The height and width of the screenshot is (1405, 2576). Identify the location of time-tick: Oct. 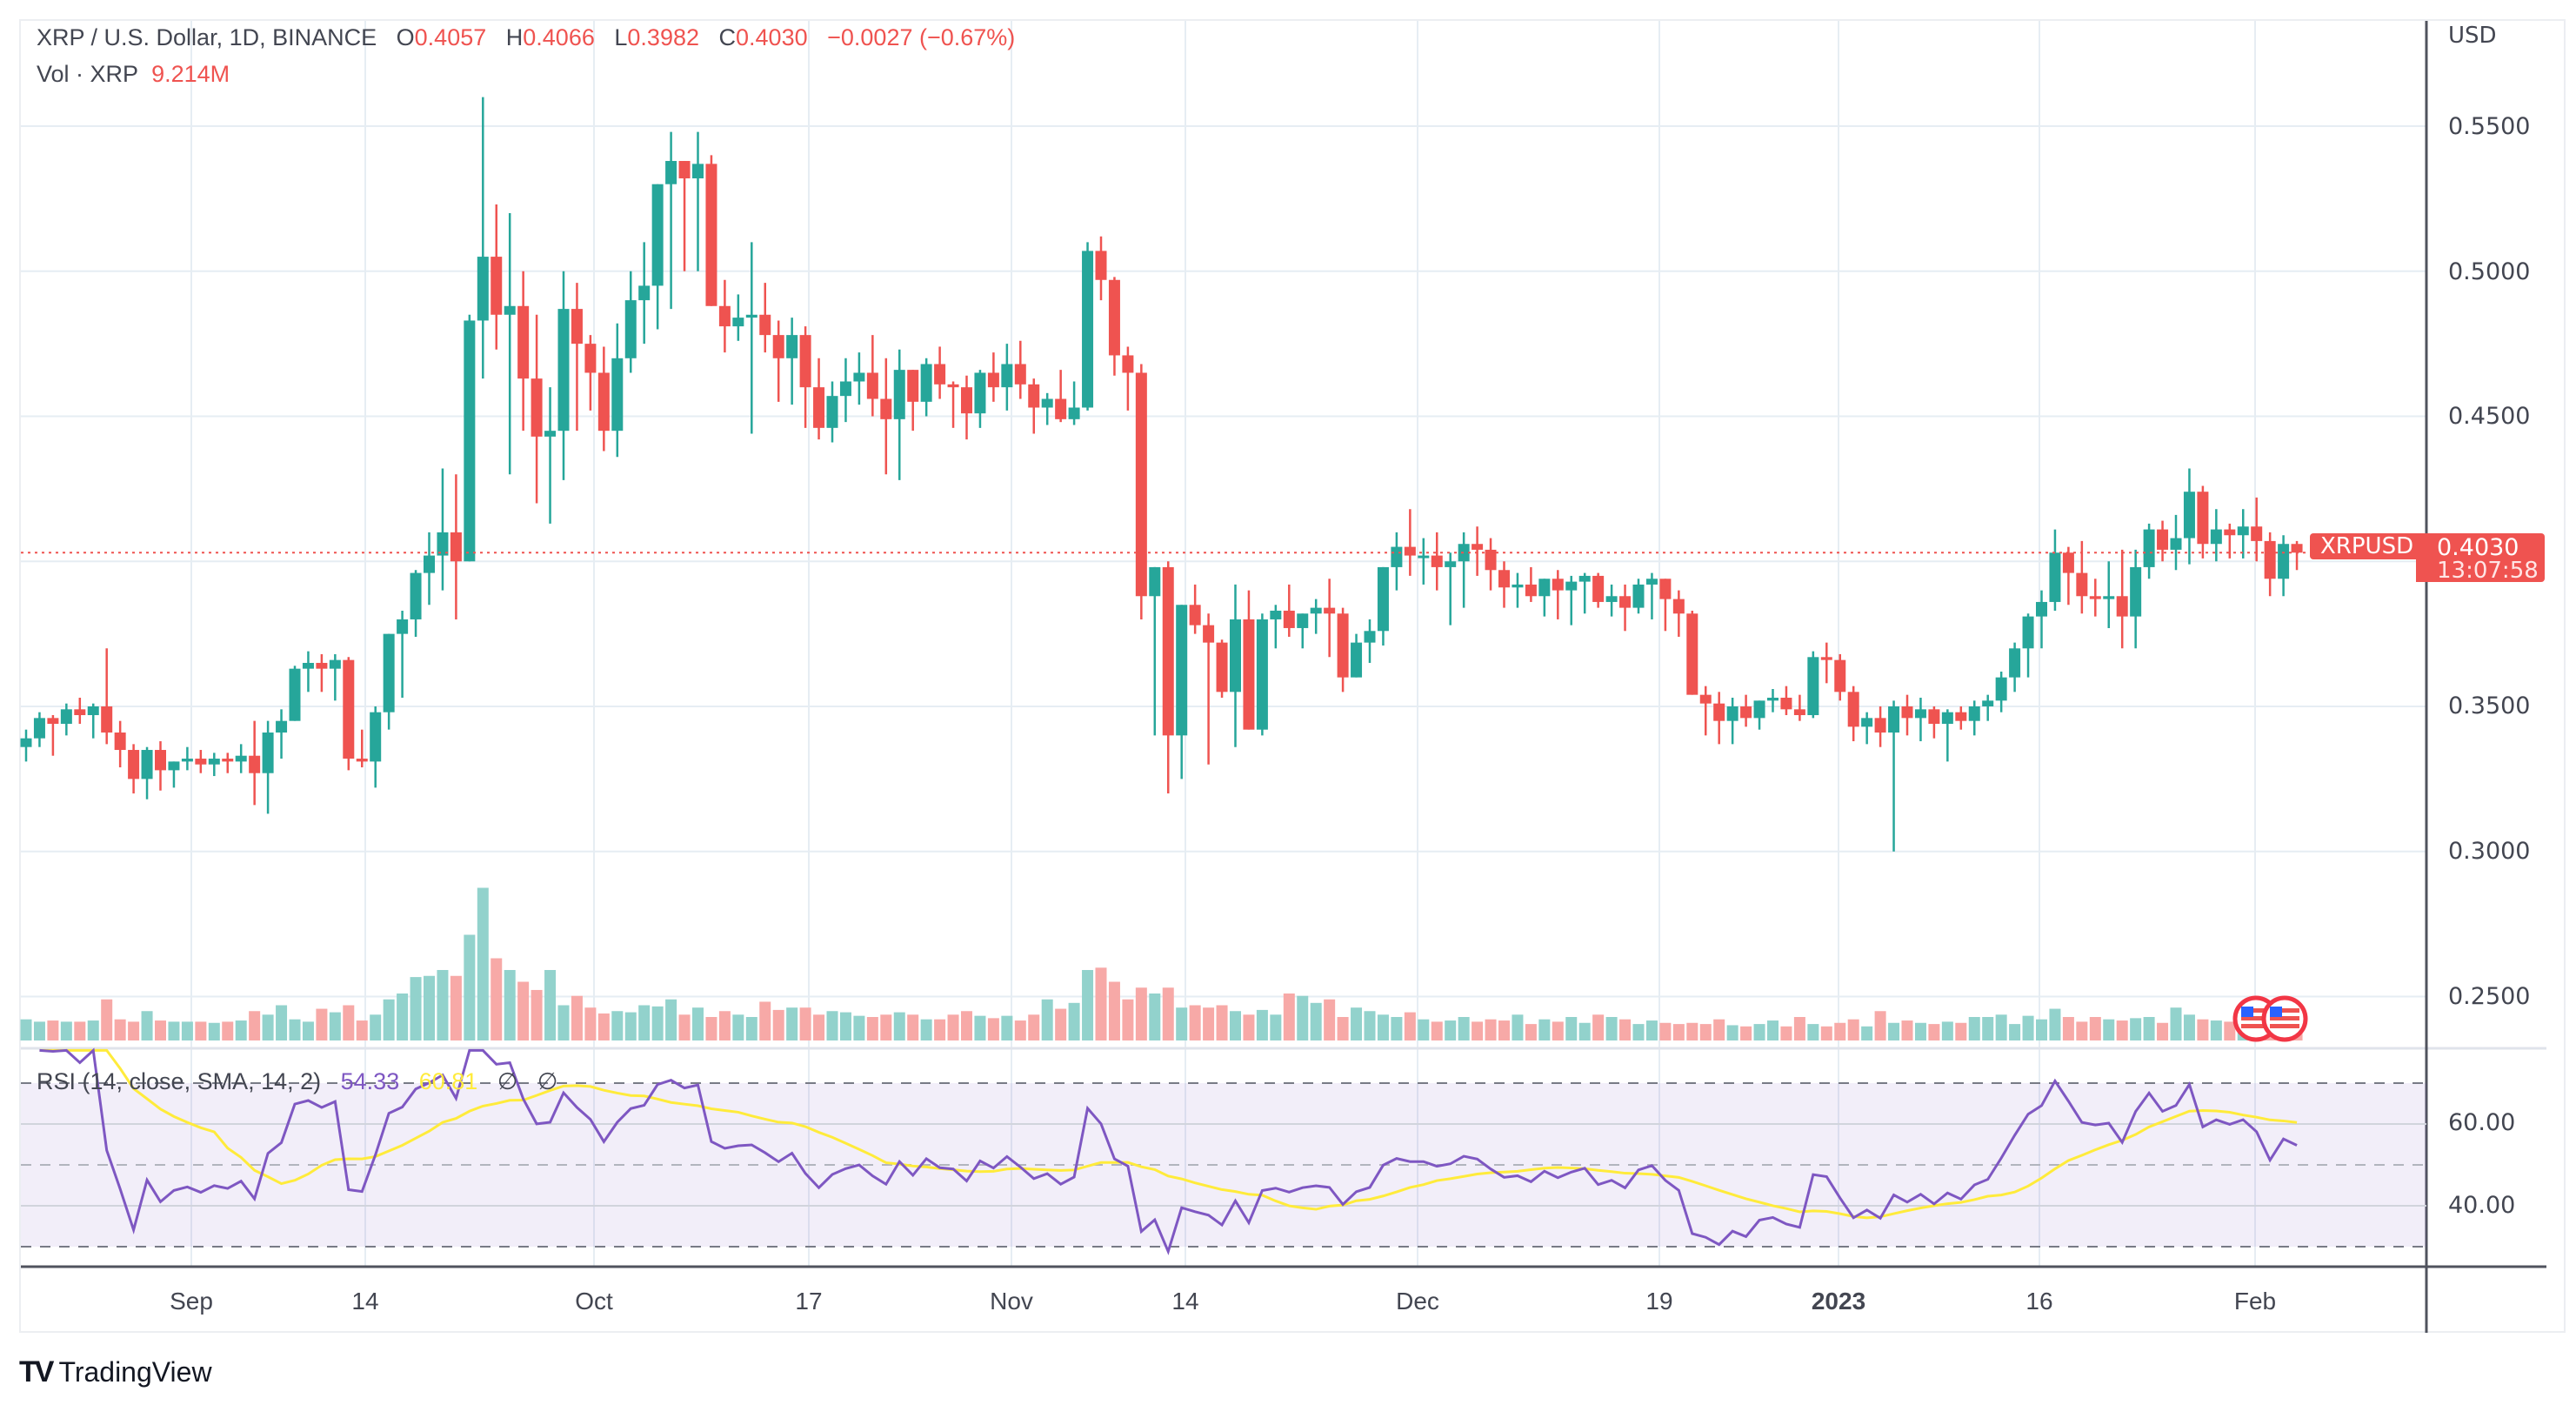
(594, 1301).